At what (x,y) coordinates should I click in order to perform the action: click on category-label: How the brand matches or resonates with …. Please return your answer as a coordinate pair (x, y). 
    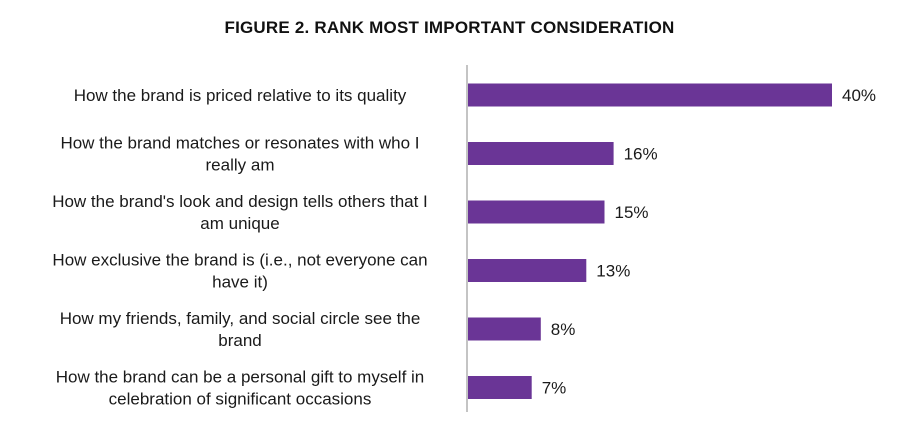
    Looking at the image, I should click on (239, 154).